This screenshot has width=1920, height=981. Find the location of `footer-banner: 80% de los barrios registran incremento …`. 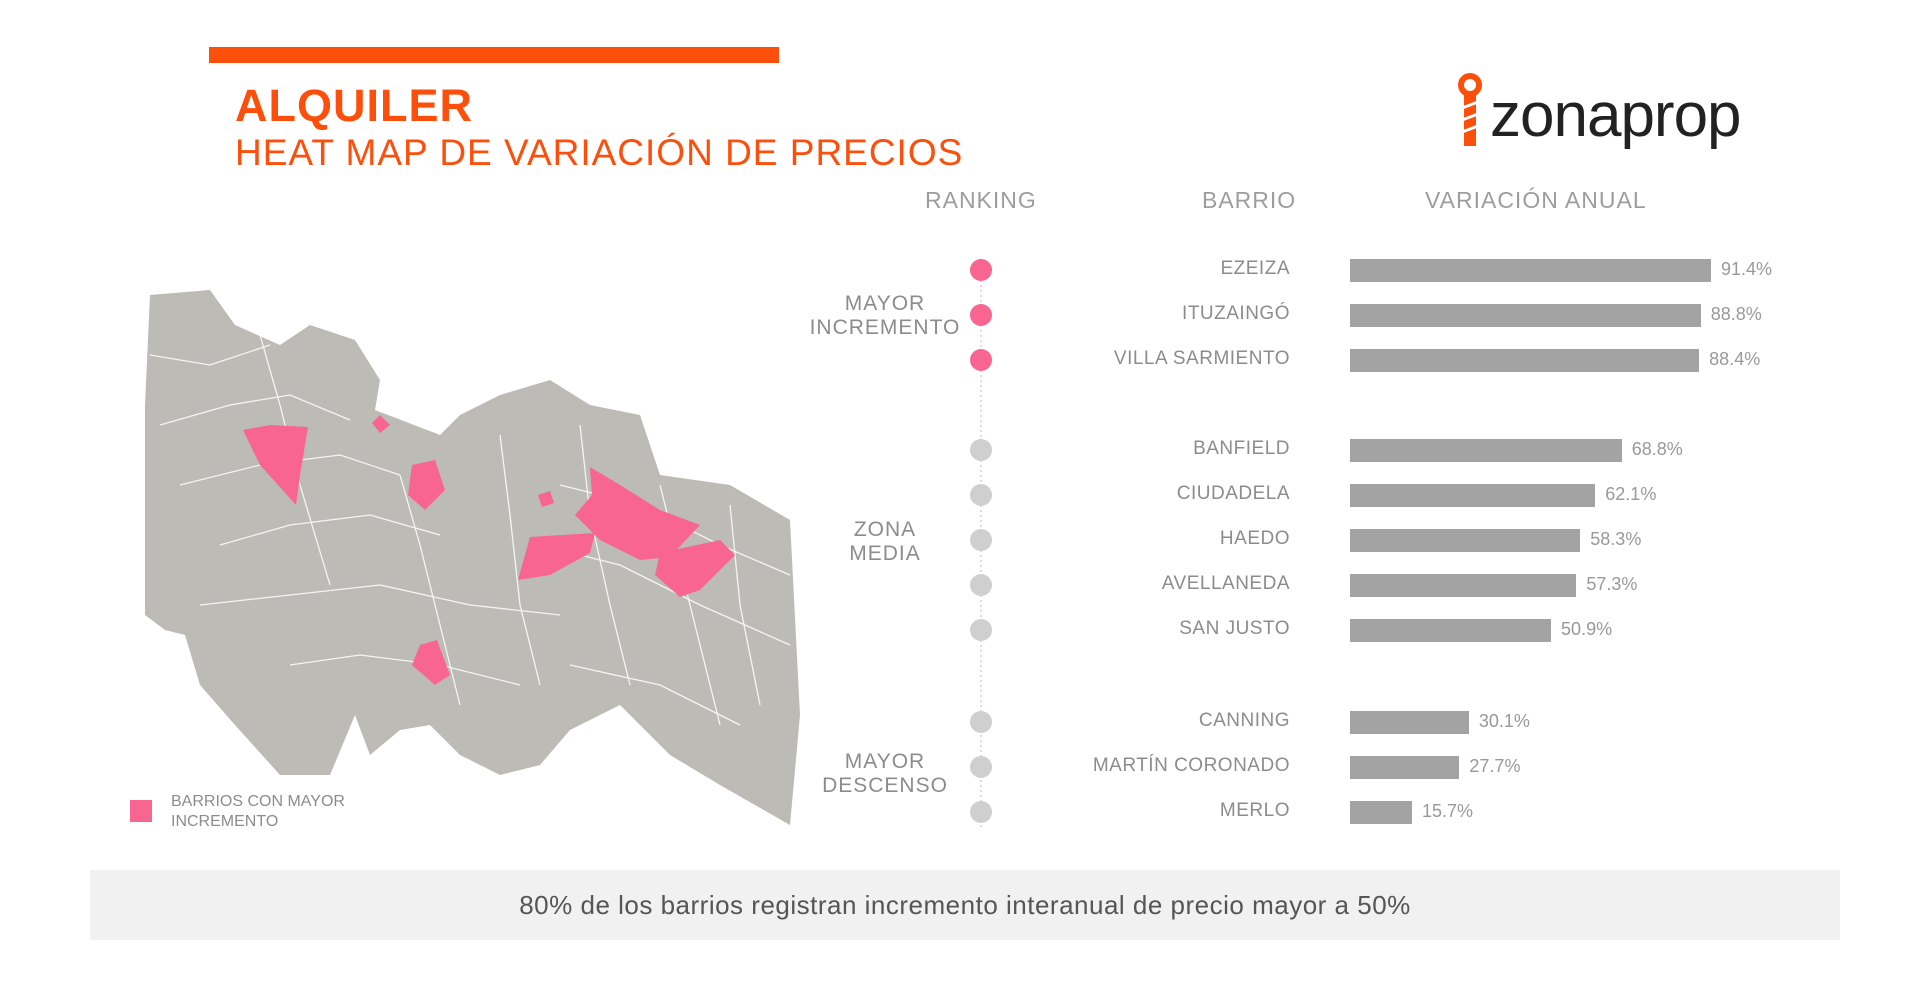

footer-banner: 80% de los barrios registran incremento … is located at coordinates (965, 905).